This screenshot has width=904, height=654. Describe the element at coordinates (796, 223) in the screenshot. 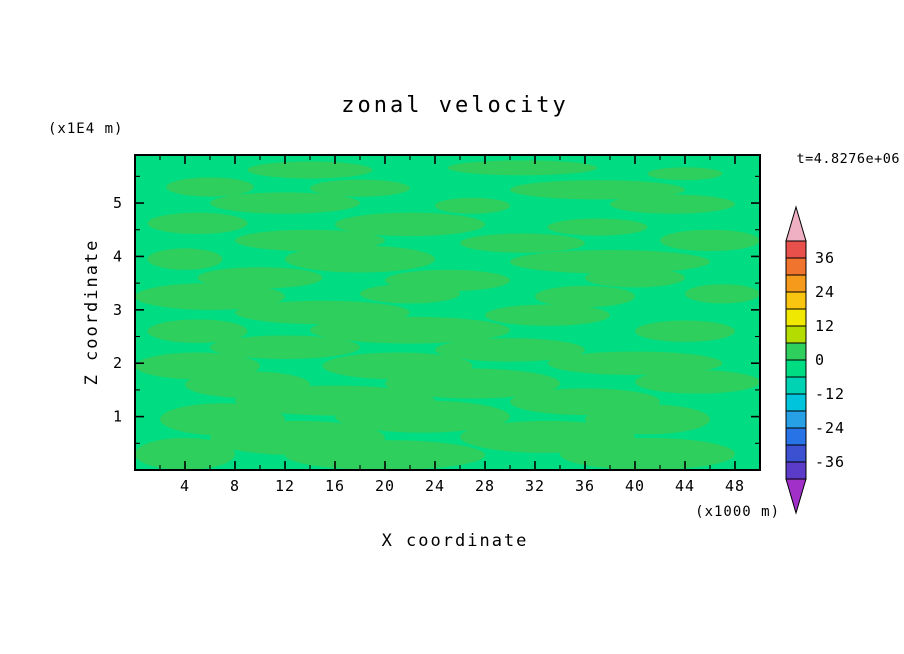

I see `colorbar-arrow-top` at that location.